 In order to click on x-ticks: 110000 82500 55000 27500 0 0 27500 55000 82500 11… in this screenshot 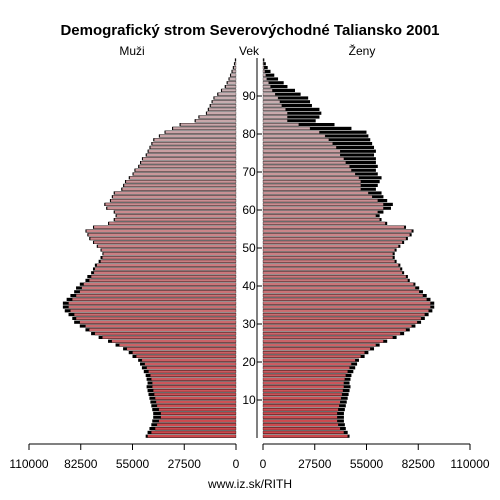, I will do `click(249, 457)`.